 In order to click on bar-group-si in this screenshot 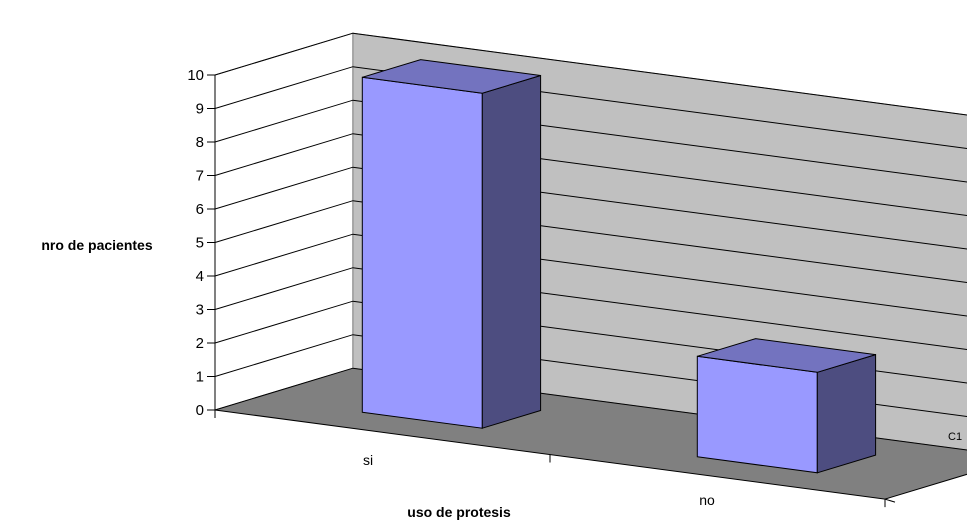, I will do `click(451, 244)`.